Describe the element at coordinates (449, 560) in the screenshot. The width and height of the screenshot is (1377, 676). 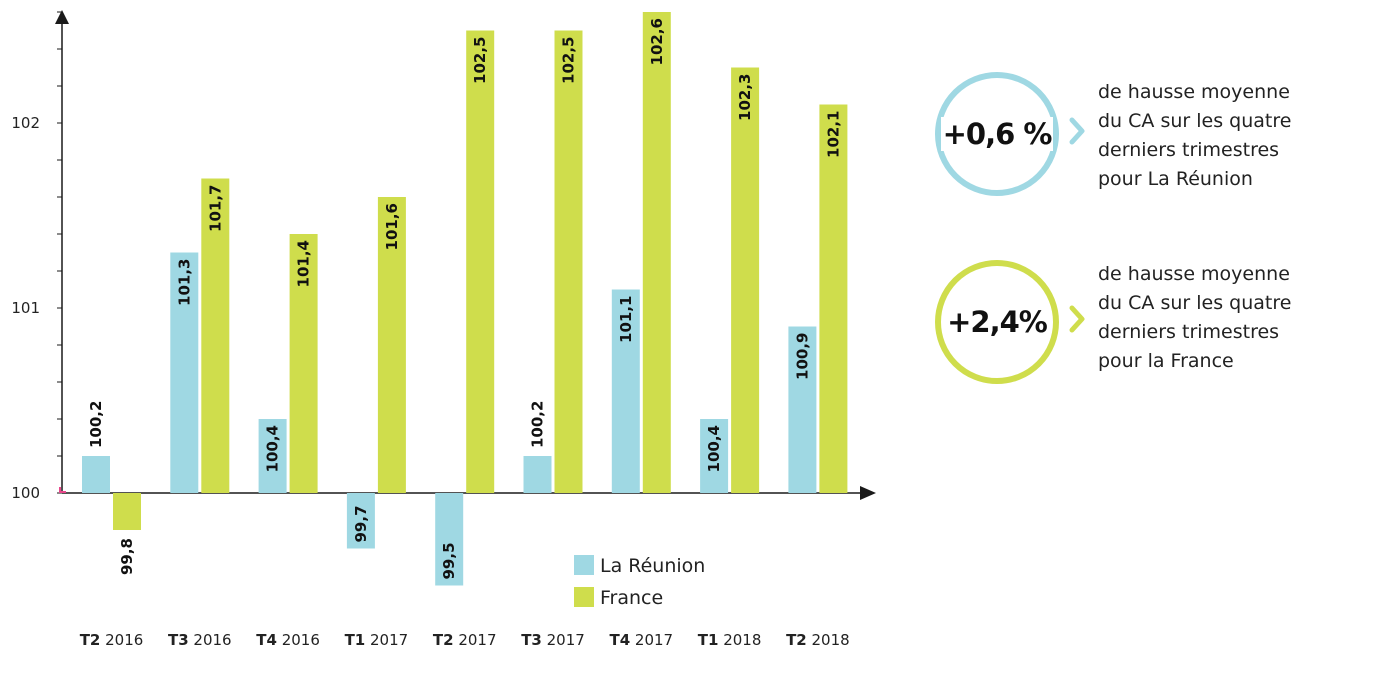
I see `bar-value-label: 99,5` at that location.